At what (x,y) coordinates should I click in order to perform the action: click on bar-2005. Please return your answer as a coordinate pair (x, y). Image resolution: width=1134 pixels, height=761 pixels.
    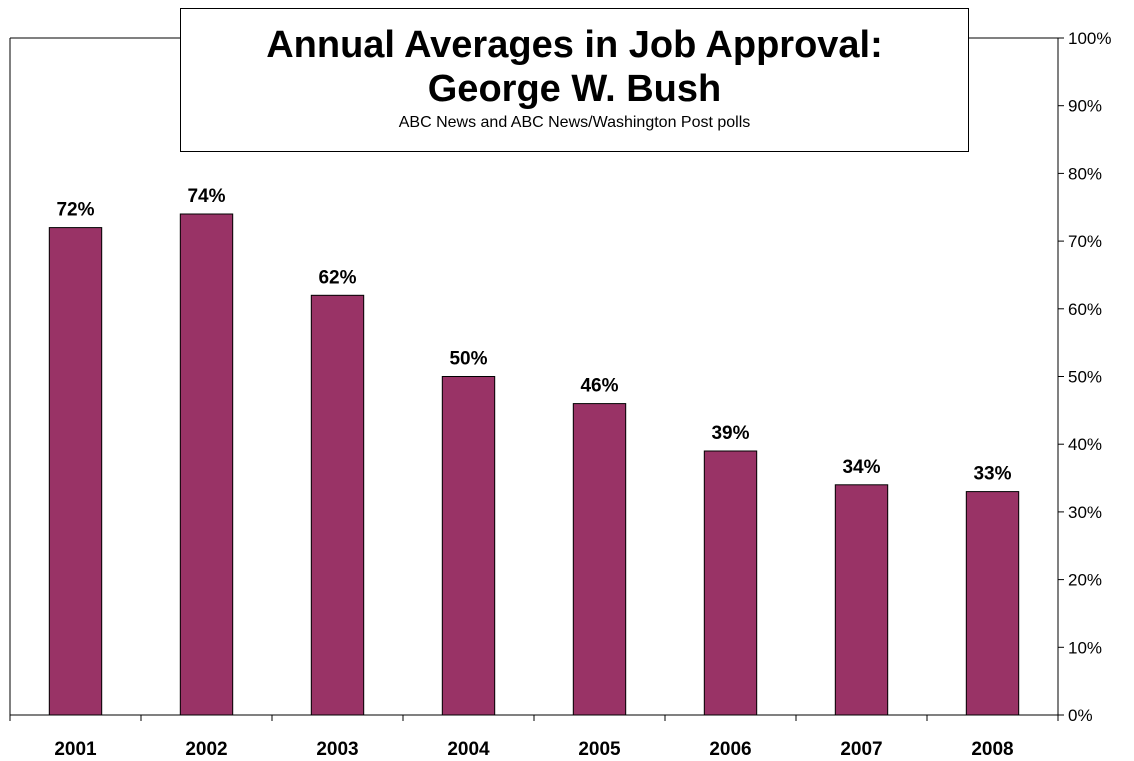
    Looking at the image, I should click on (599, 559).